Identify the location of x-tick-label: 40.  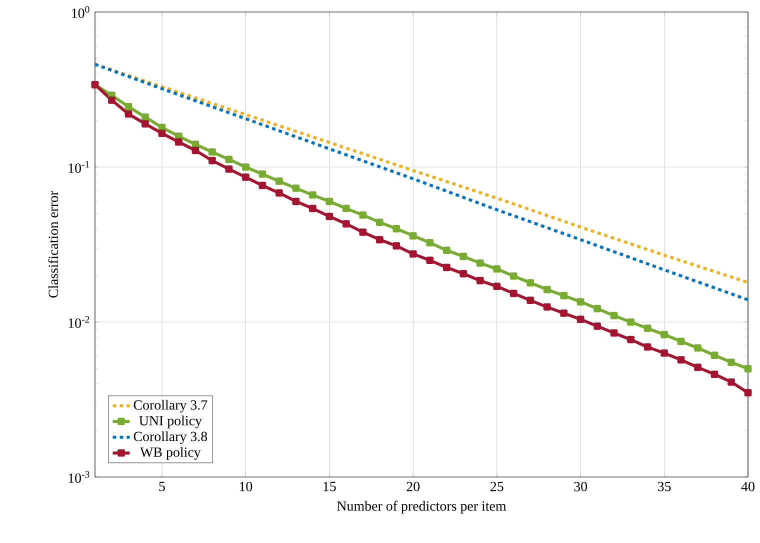
(747, 487).